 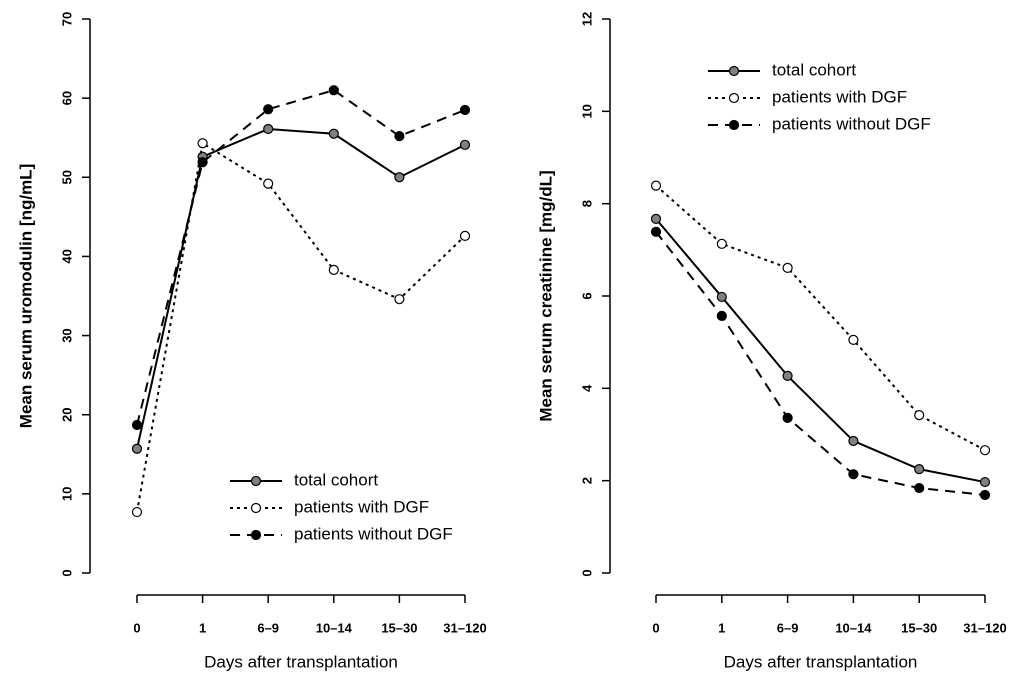 What do you see at coordinates (586, 203) in the screenshot?
I see `y-tick-label: 8` at bounding box center [586, 203].